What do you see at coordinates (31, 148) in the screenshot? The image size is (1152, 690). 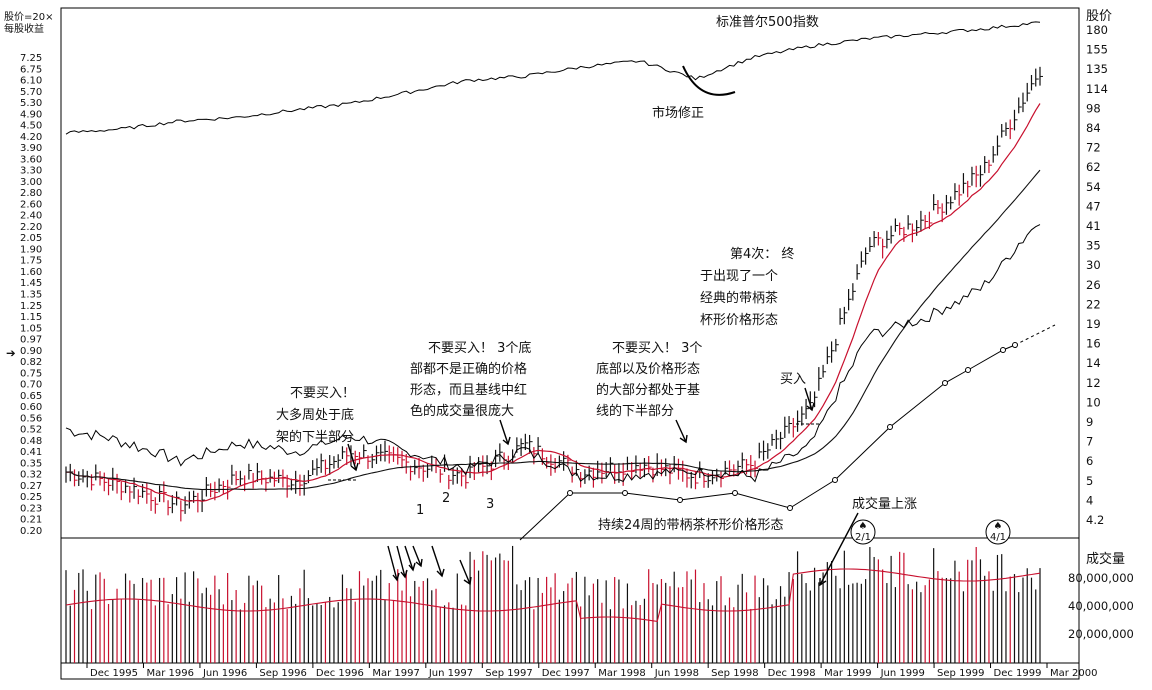 I see `left-tick-label: 3.90` at bounding box center [31, 148].